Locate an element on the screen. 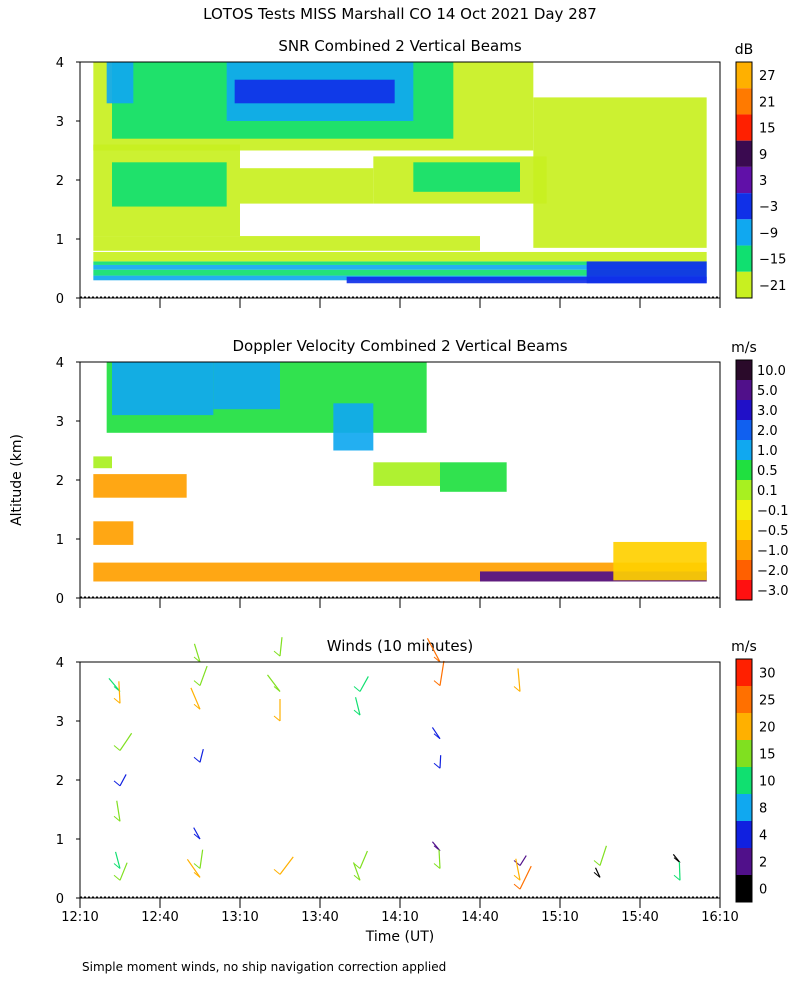 This screenshot has height=1000, width=800. colorbar-unit-1: m/s is located at coordinates (744, 348).